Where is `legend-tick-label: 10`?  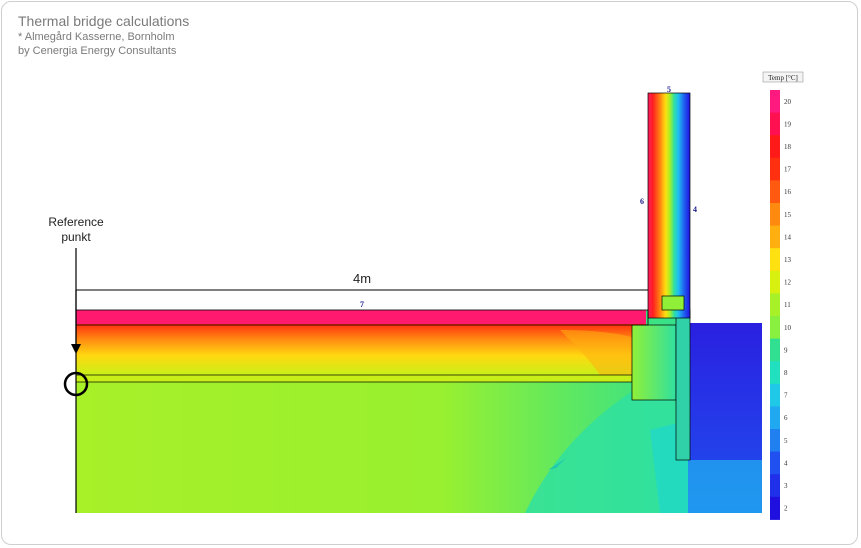 legend-tick-label: 10 is located at coordinates (788, 328).